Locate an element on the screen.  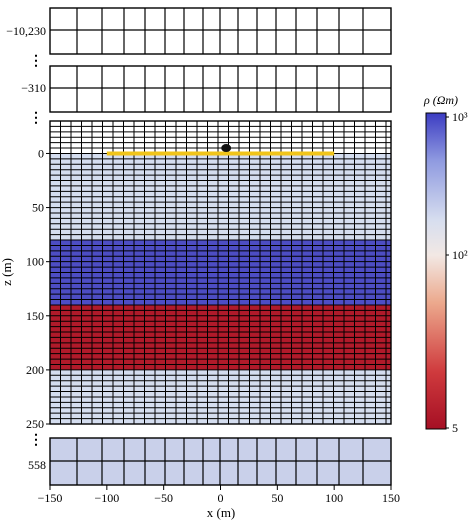
x-tick-label: 50 is located at coordinates (277, 498).